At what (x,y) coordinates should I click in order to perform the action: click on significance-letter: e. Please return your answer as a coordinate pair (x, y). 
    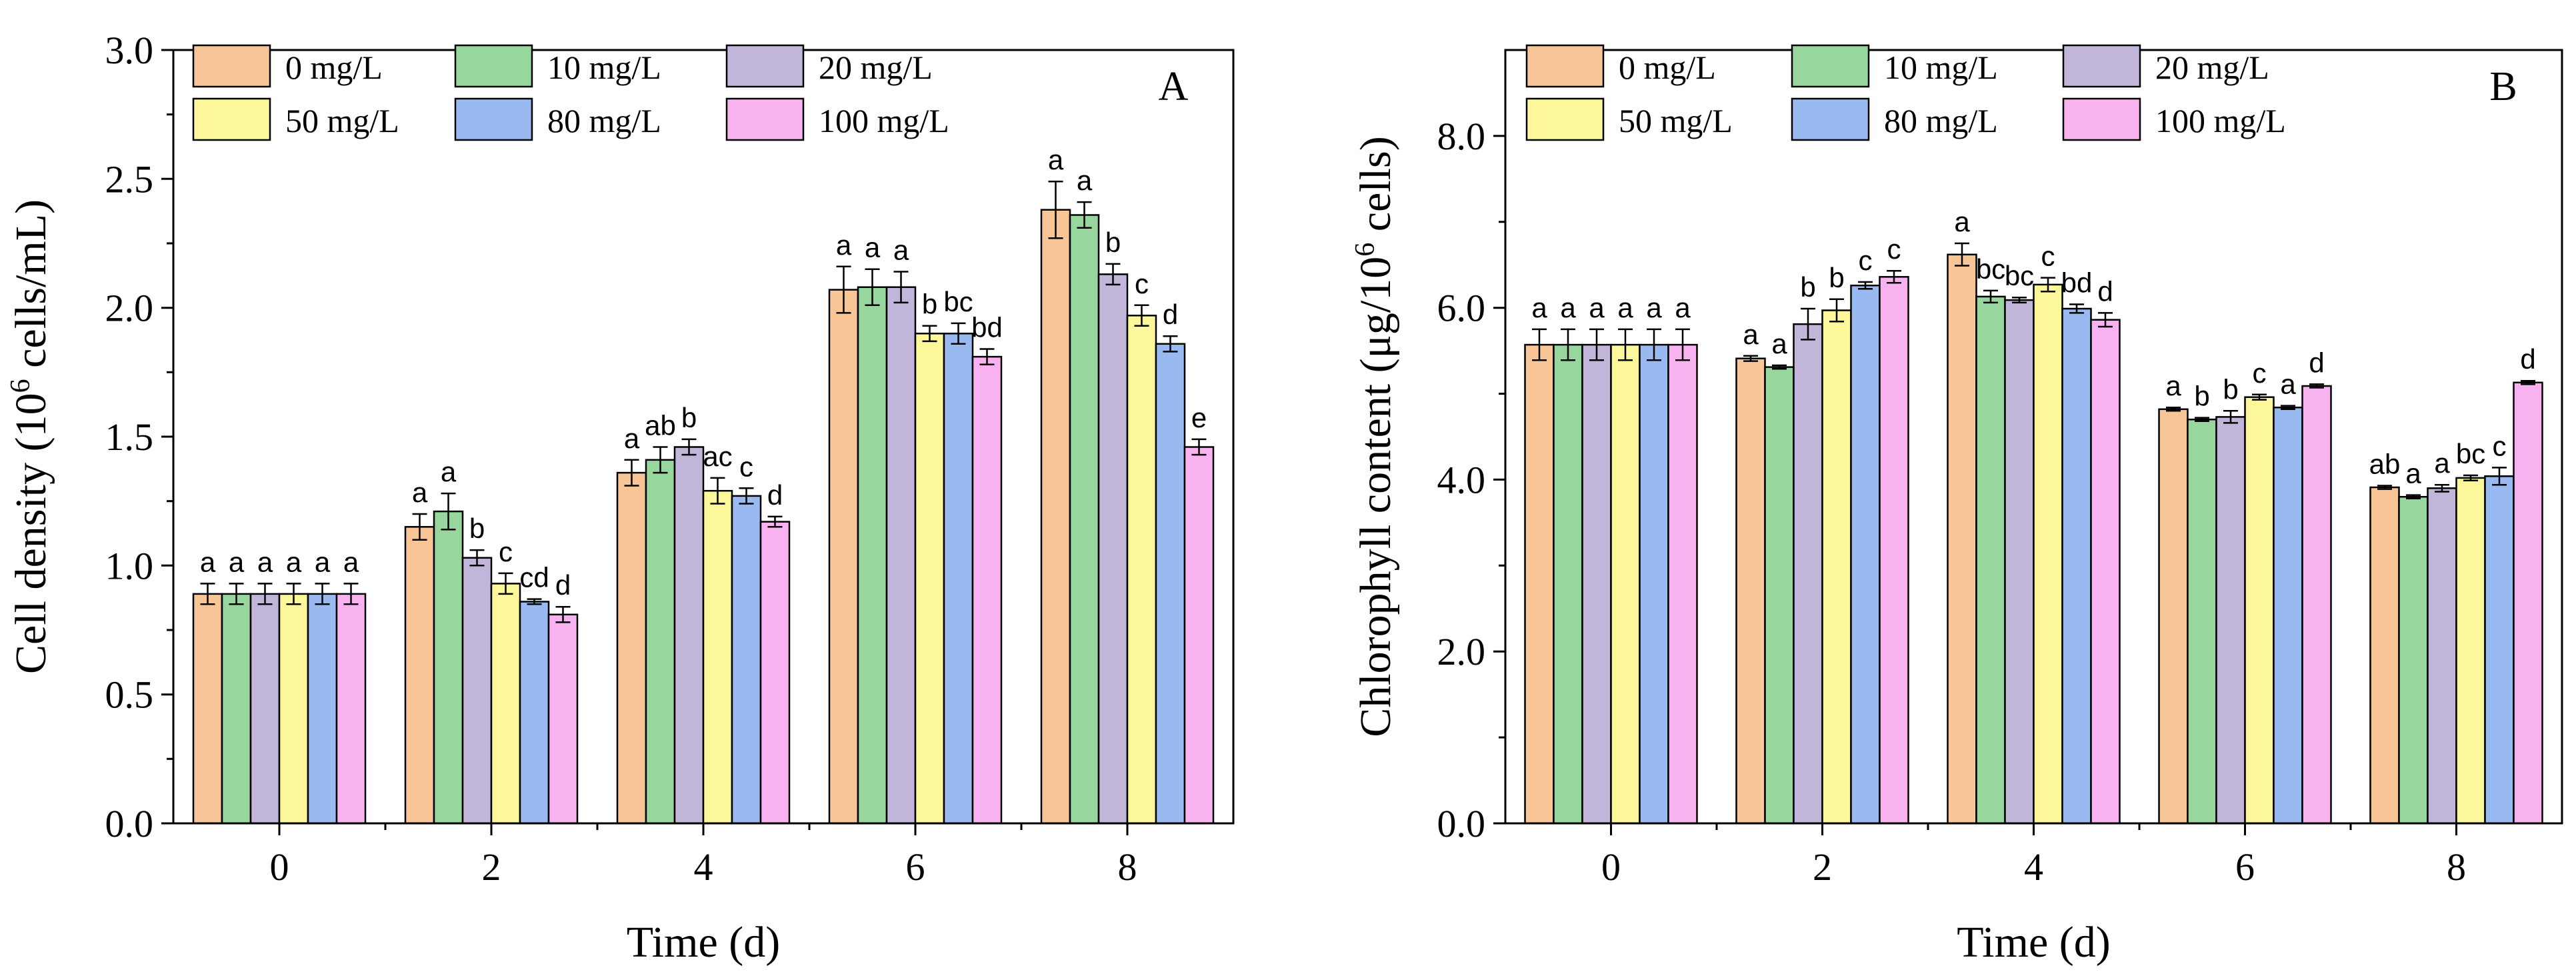
    Looking at the image, I should click on (1199, 417).